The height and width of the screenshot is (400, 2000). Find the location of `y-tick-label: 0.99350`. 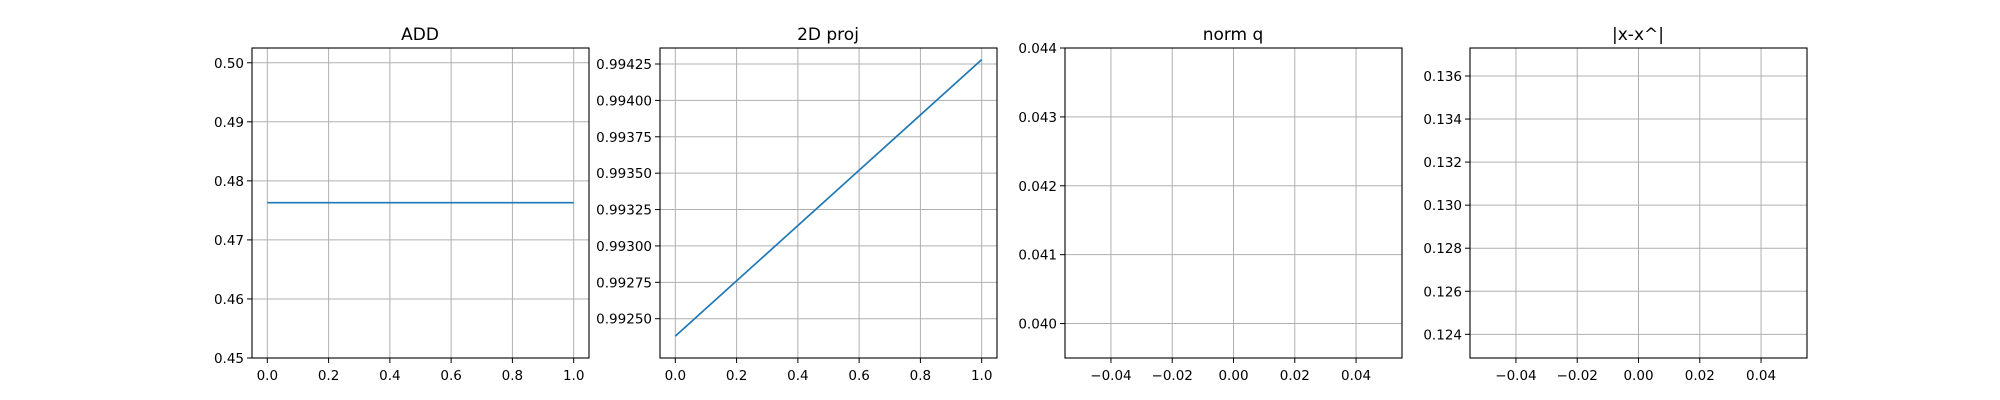

y-tick-label: 0.99350 is located at coordinates (624, 174).